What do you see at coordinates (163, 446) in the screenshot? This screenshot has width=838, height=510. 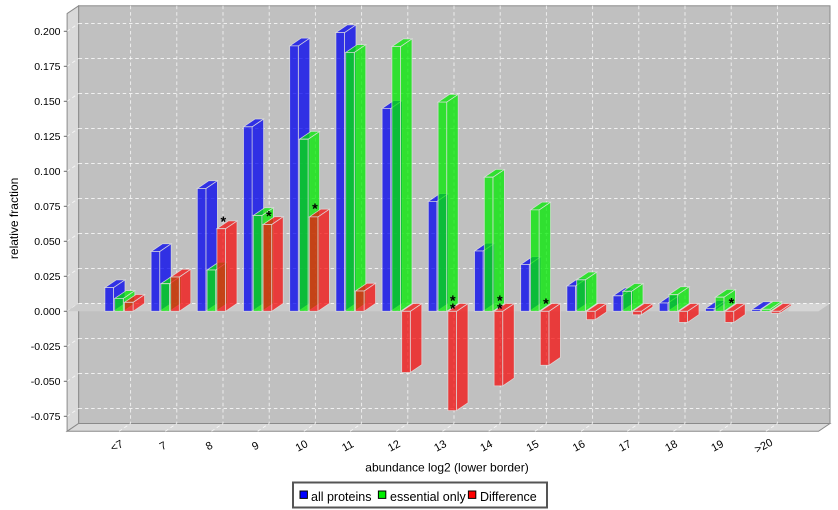 I see `svg-text: 7` at bounding box center [163, 446].